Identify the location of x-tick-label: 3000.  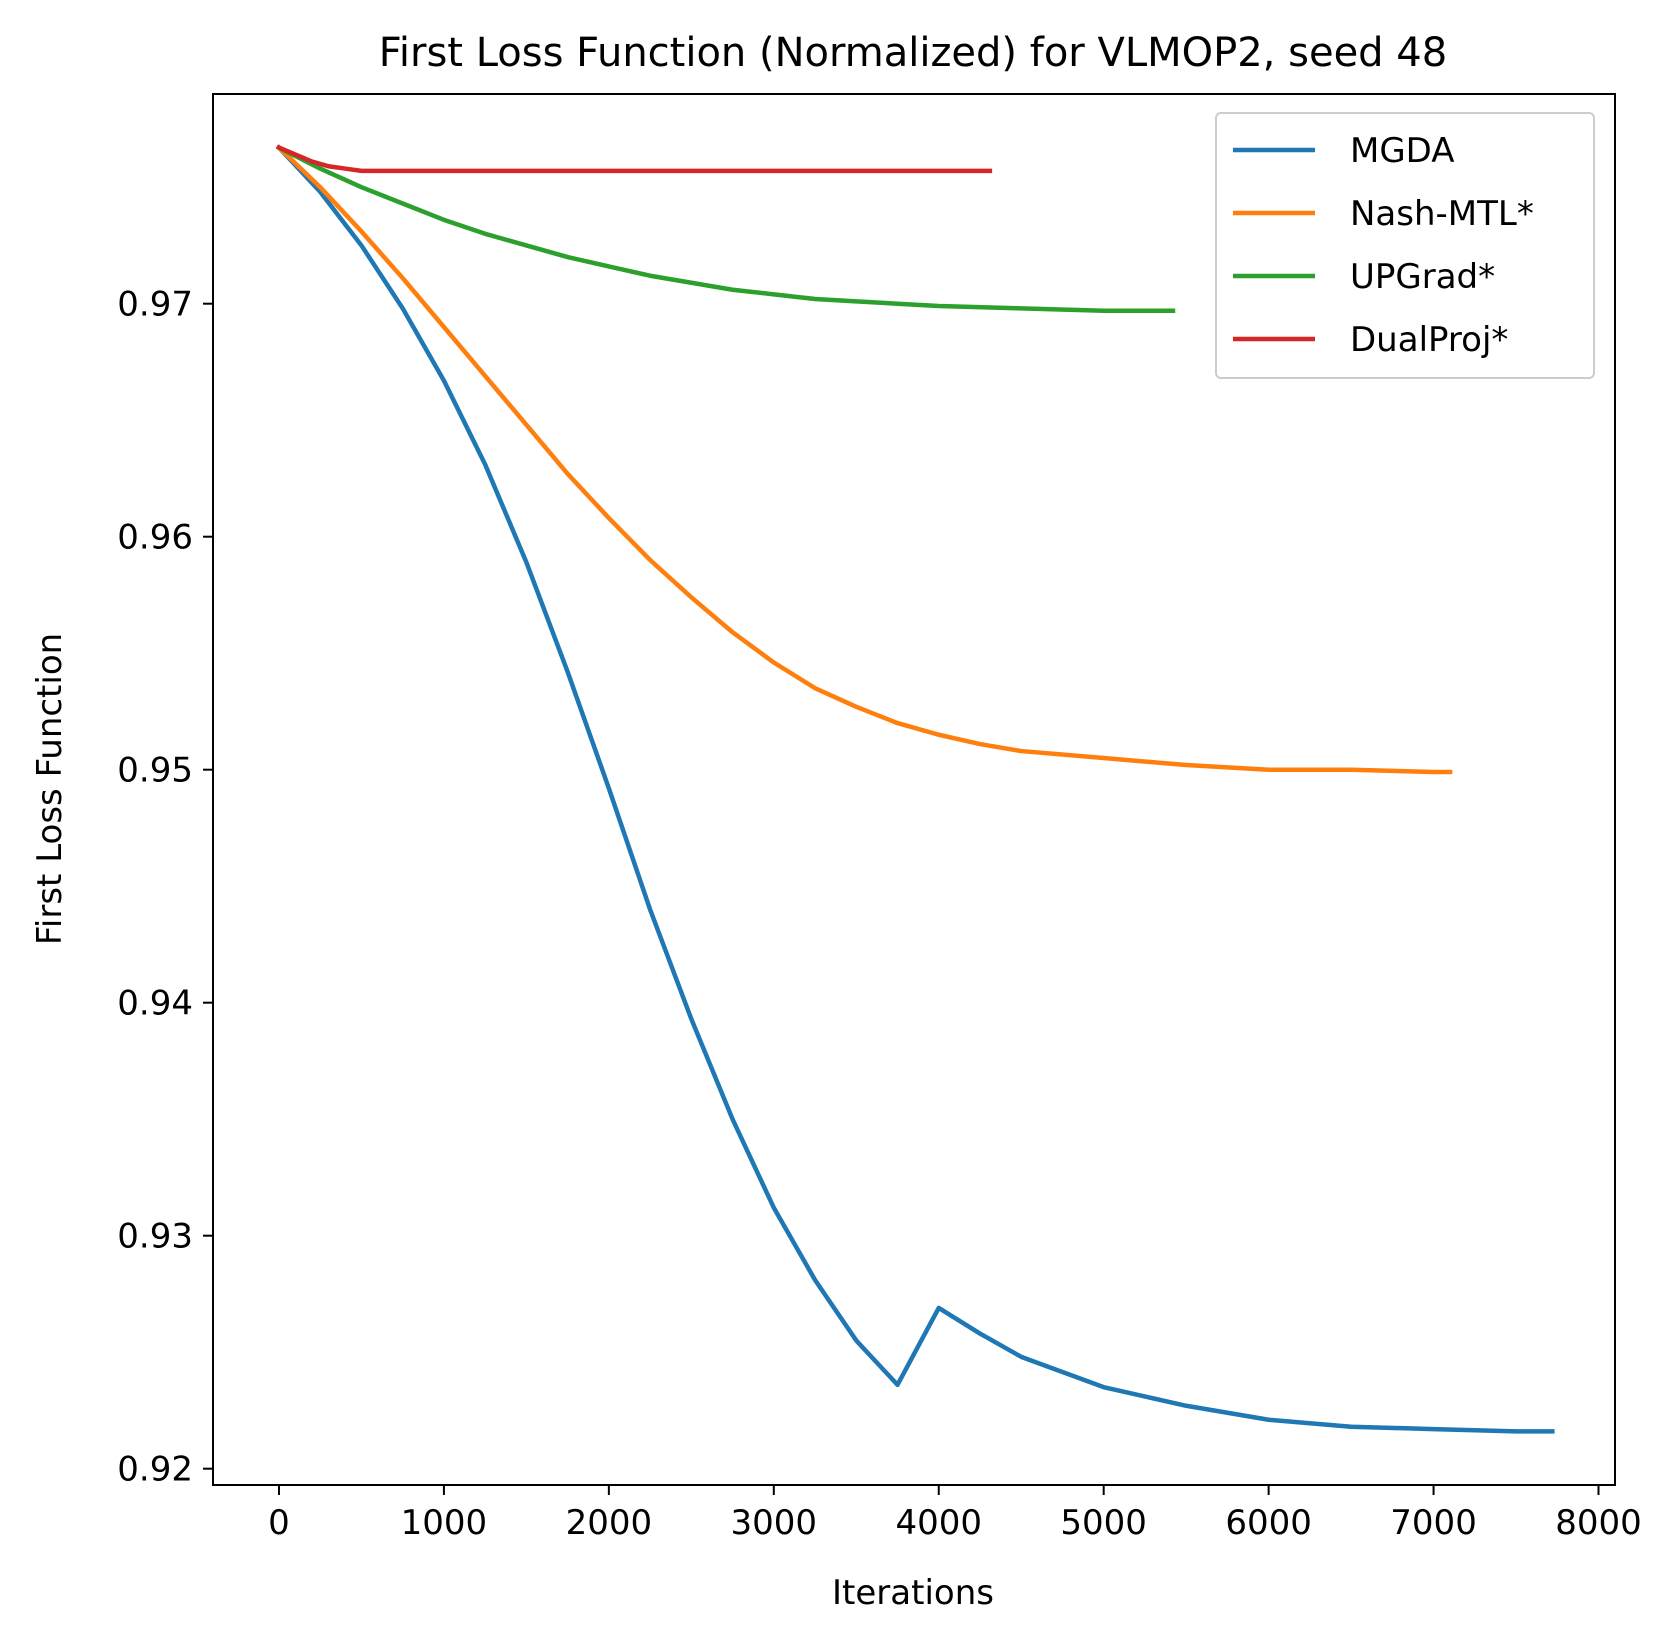
(774, 1523).